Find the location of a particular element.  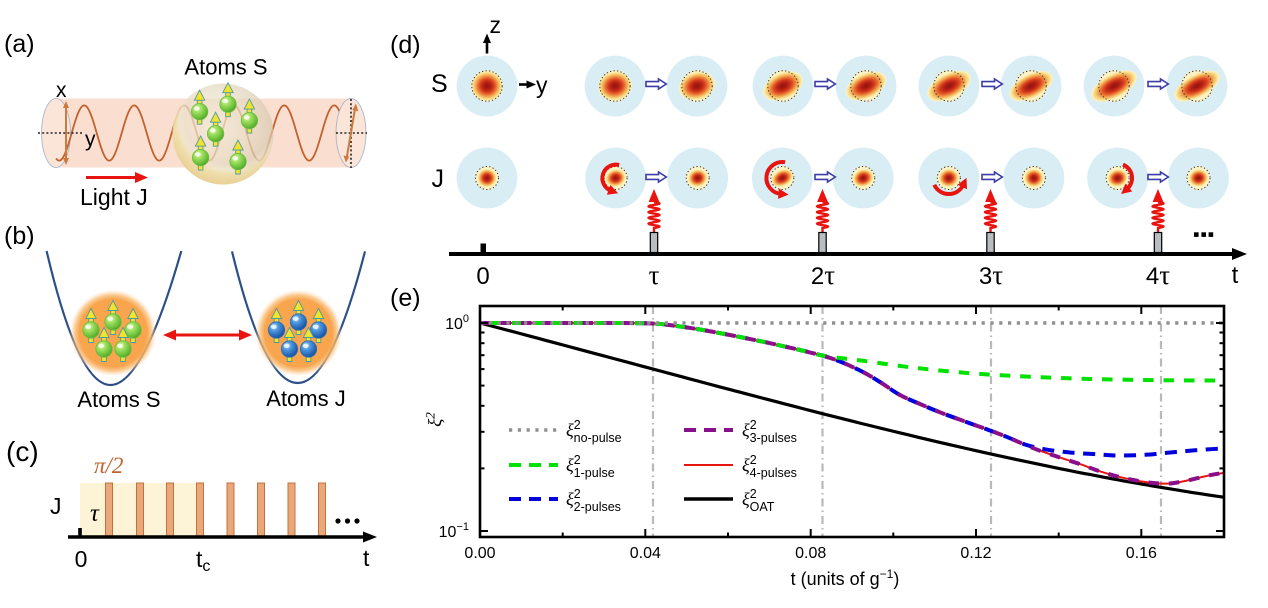

svg-text: 0.00 is located at coordinates (479, 553).